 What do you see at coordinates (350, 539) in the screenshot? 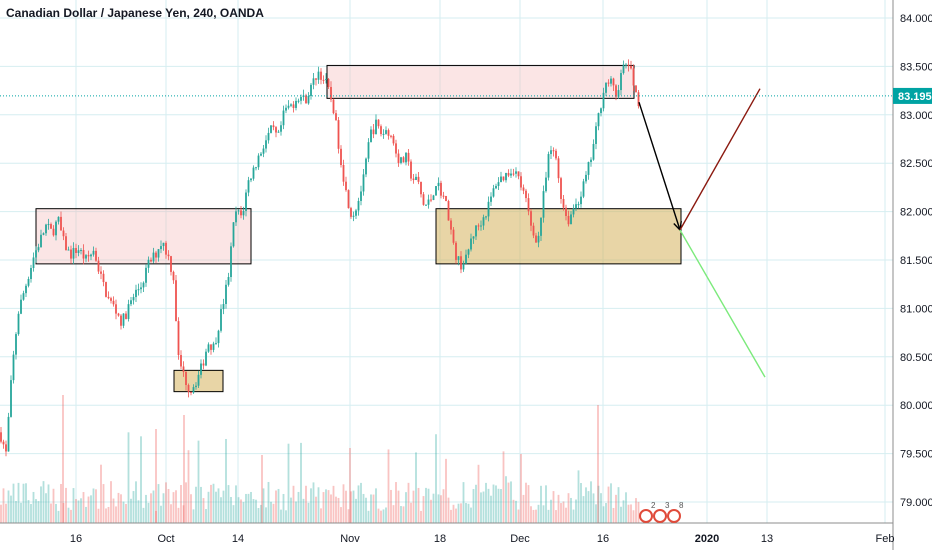
I see `x-tick-label: Nov` at bounding box center [350, 539].